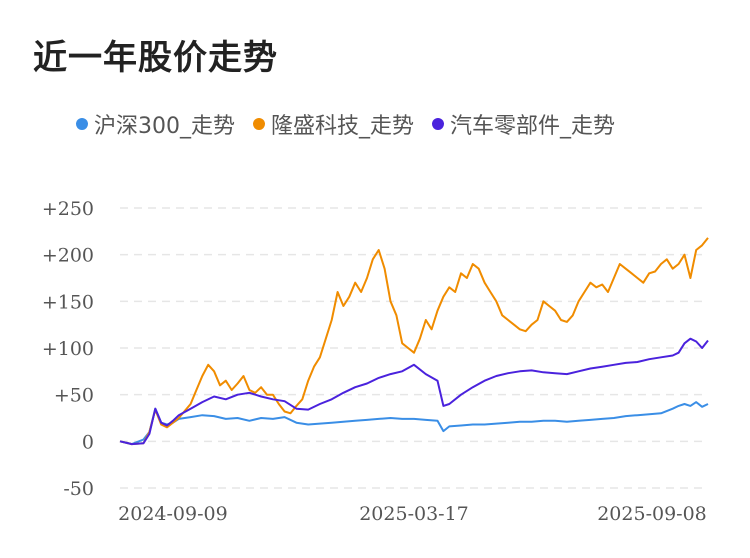 This screenshot has width=750, height=558. What do you see at coordinates (414, 514) in the screenshot?
I see `x-tick-label: 2025-03-17` at bounding box center [414, 514].